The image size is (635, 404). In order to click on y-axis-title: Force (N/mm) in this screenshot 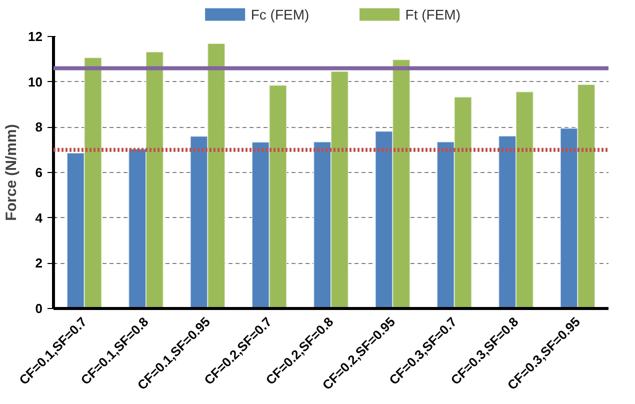, I will do `click(11, 172)`.